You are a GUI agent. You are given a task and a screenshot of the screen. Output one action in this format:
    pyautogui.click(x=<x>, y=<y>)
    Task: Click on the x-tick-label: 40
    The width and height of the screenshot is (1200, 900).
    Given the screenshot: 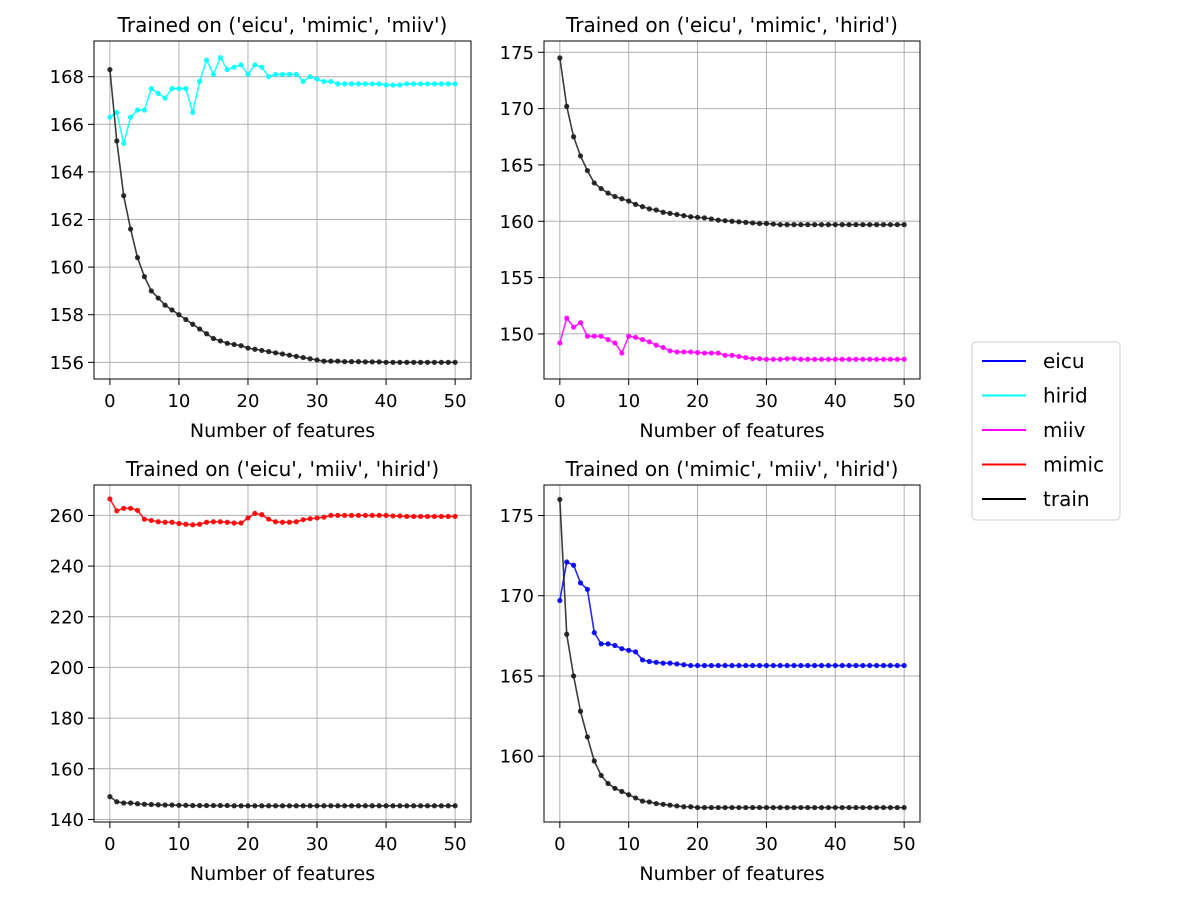 What is the action you would take?
    pyautogui.click(x=835, y=844)
    